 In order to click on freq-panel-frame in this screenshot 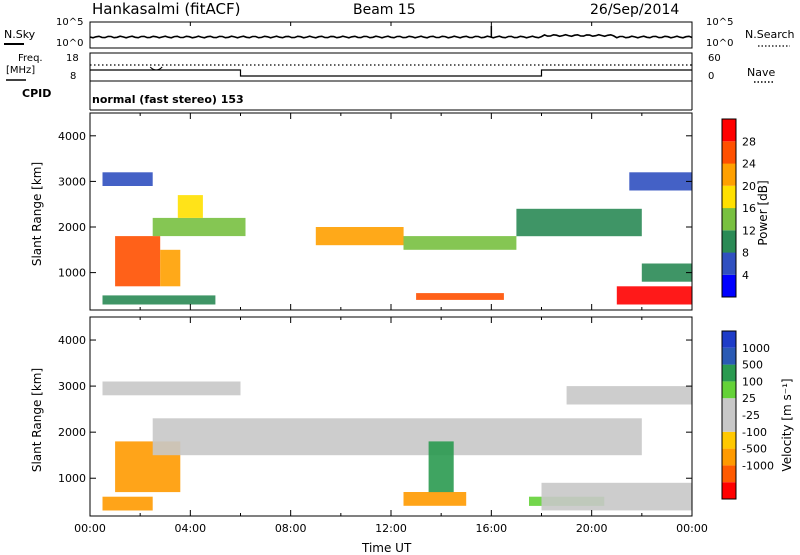, I will do `click(391, 67)`.